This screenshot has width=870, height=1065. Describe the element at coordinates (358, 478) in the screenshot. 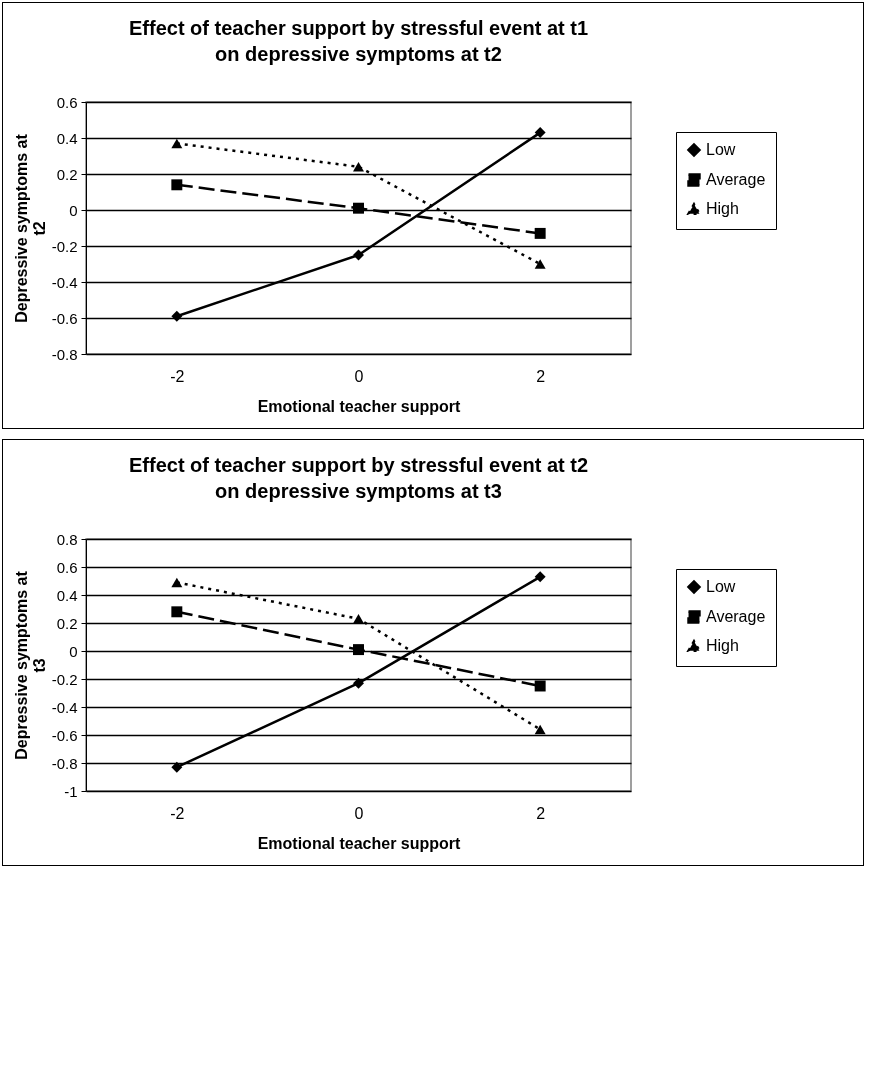

I see `chart-title: Effect of teacher support by stressful event at t2 on depressive symptoms at t3` at that location.